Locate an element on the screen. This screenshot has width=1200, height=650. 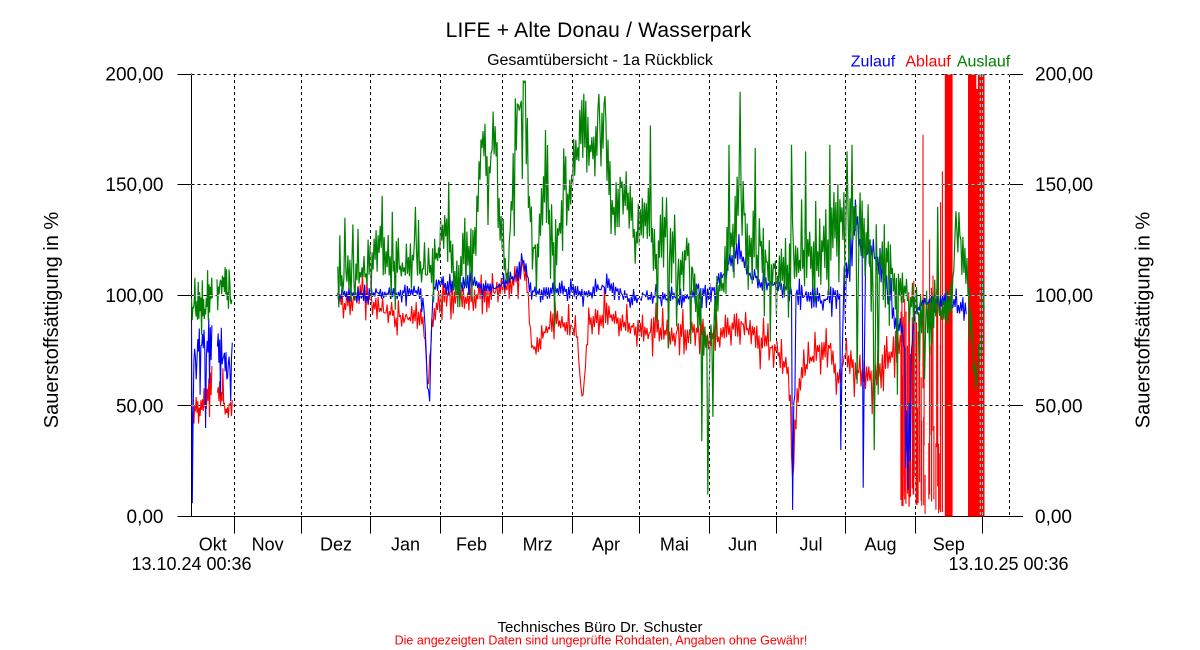
svg-text: Jul is located at coordinates (811, 545).